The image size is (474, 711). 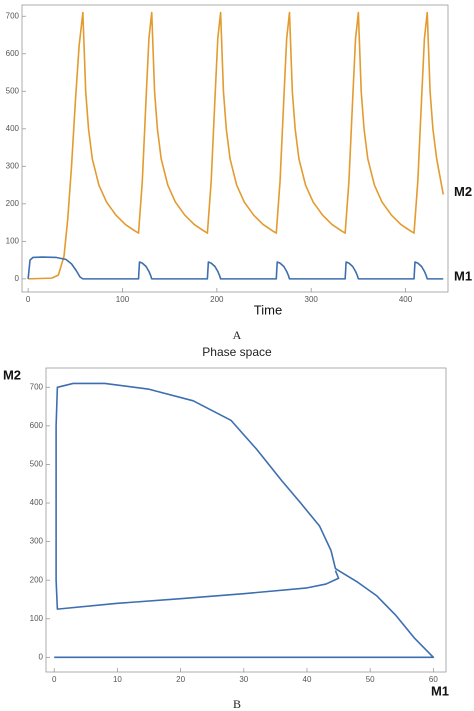 What do you see at coordinates (237, 335) in the screenshot?
I see `caption: A` at bounding box center [237, 335].